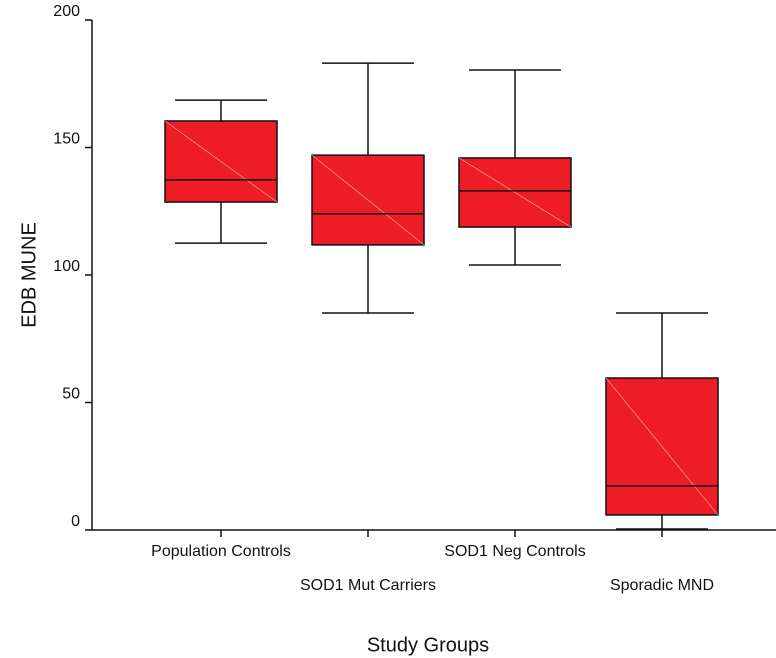  Describe the element at coordinates (428, 645) in the screenshot. I see `x-axis-title: Study Groups` at that location.